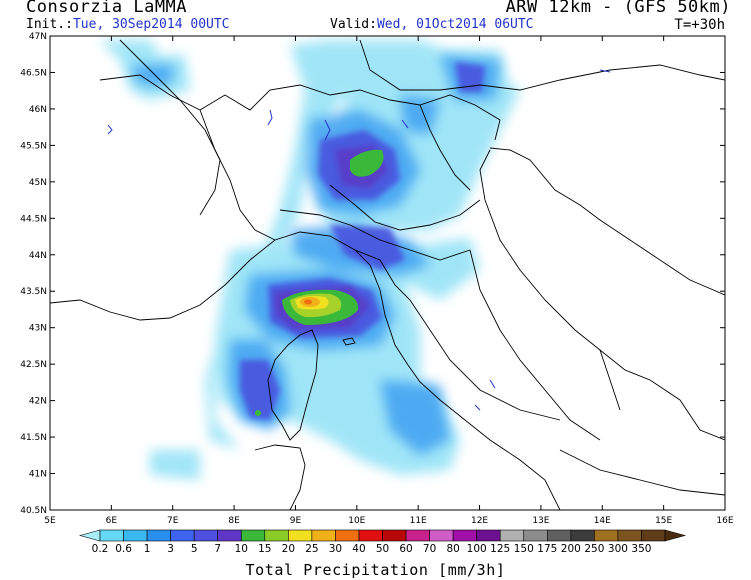 The width and height of the screenshot is (751, 580). What do you see at coordinates (571, 549) in the screenshot?
I see `colorbar-label: 200` at bounding box center [571, 549].